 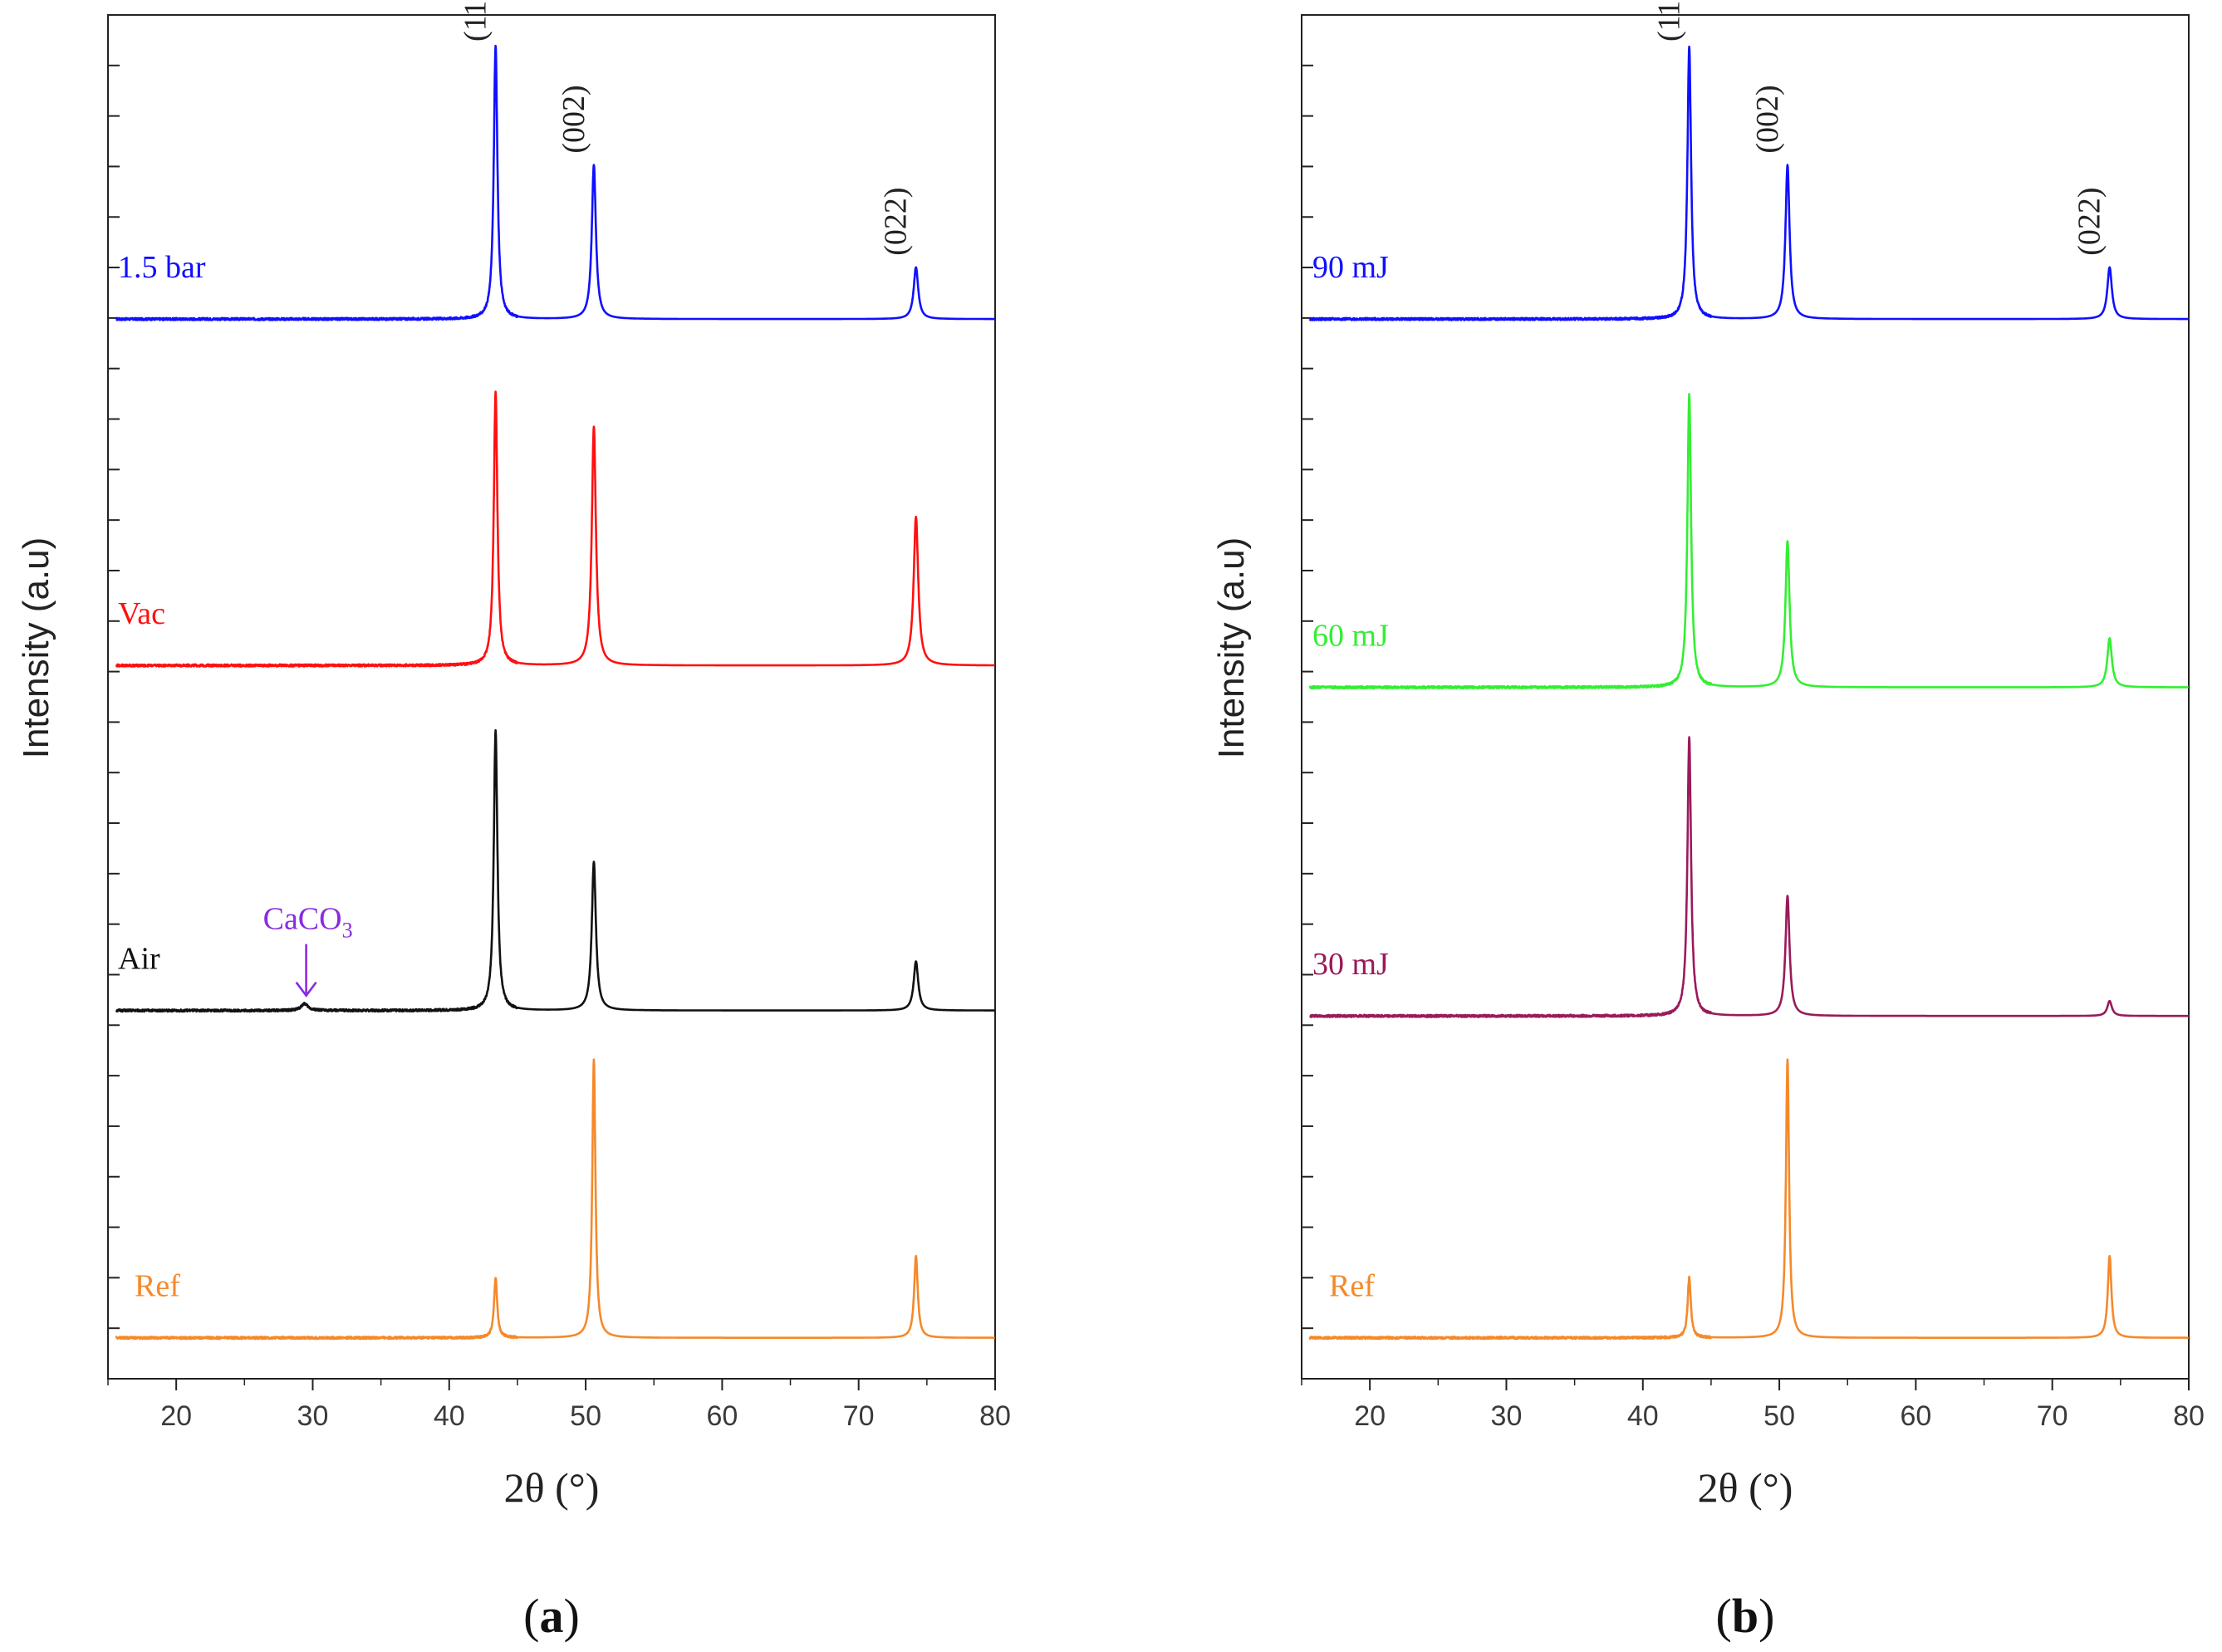 I want to click on series-label: 1.5 bar, so click(x=162, y=267).